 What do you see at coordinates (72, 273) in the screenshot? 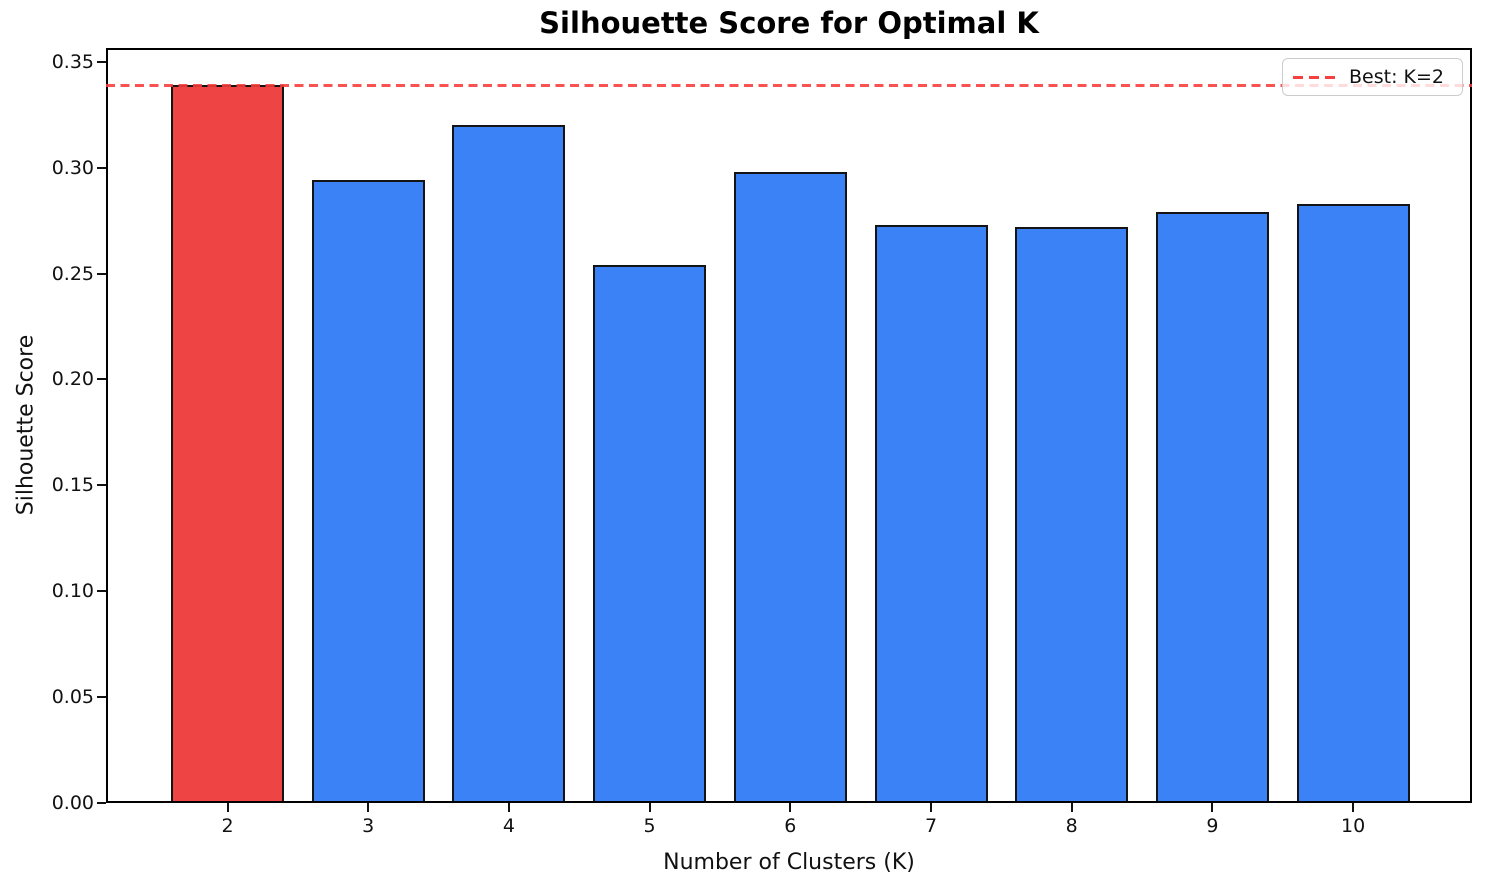
I see `y-tick-label: 0.25` at bounding box center [72, 273].